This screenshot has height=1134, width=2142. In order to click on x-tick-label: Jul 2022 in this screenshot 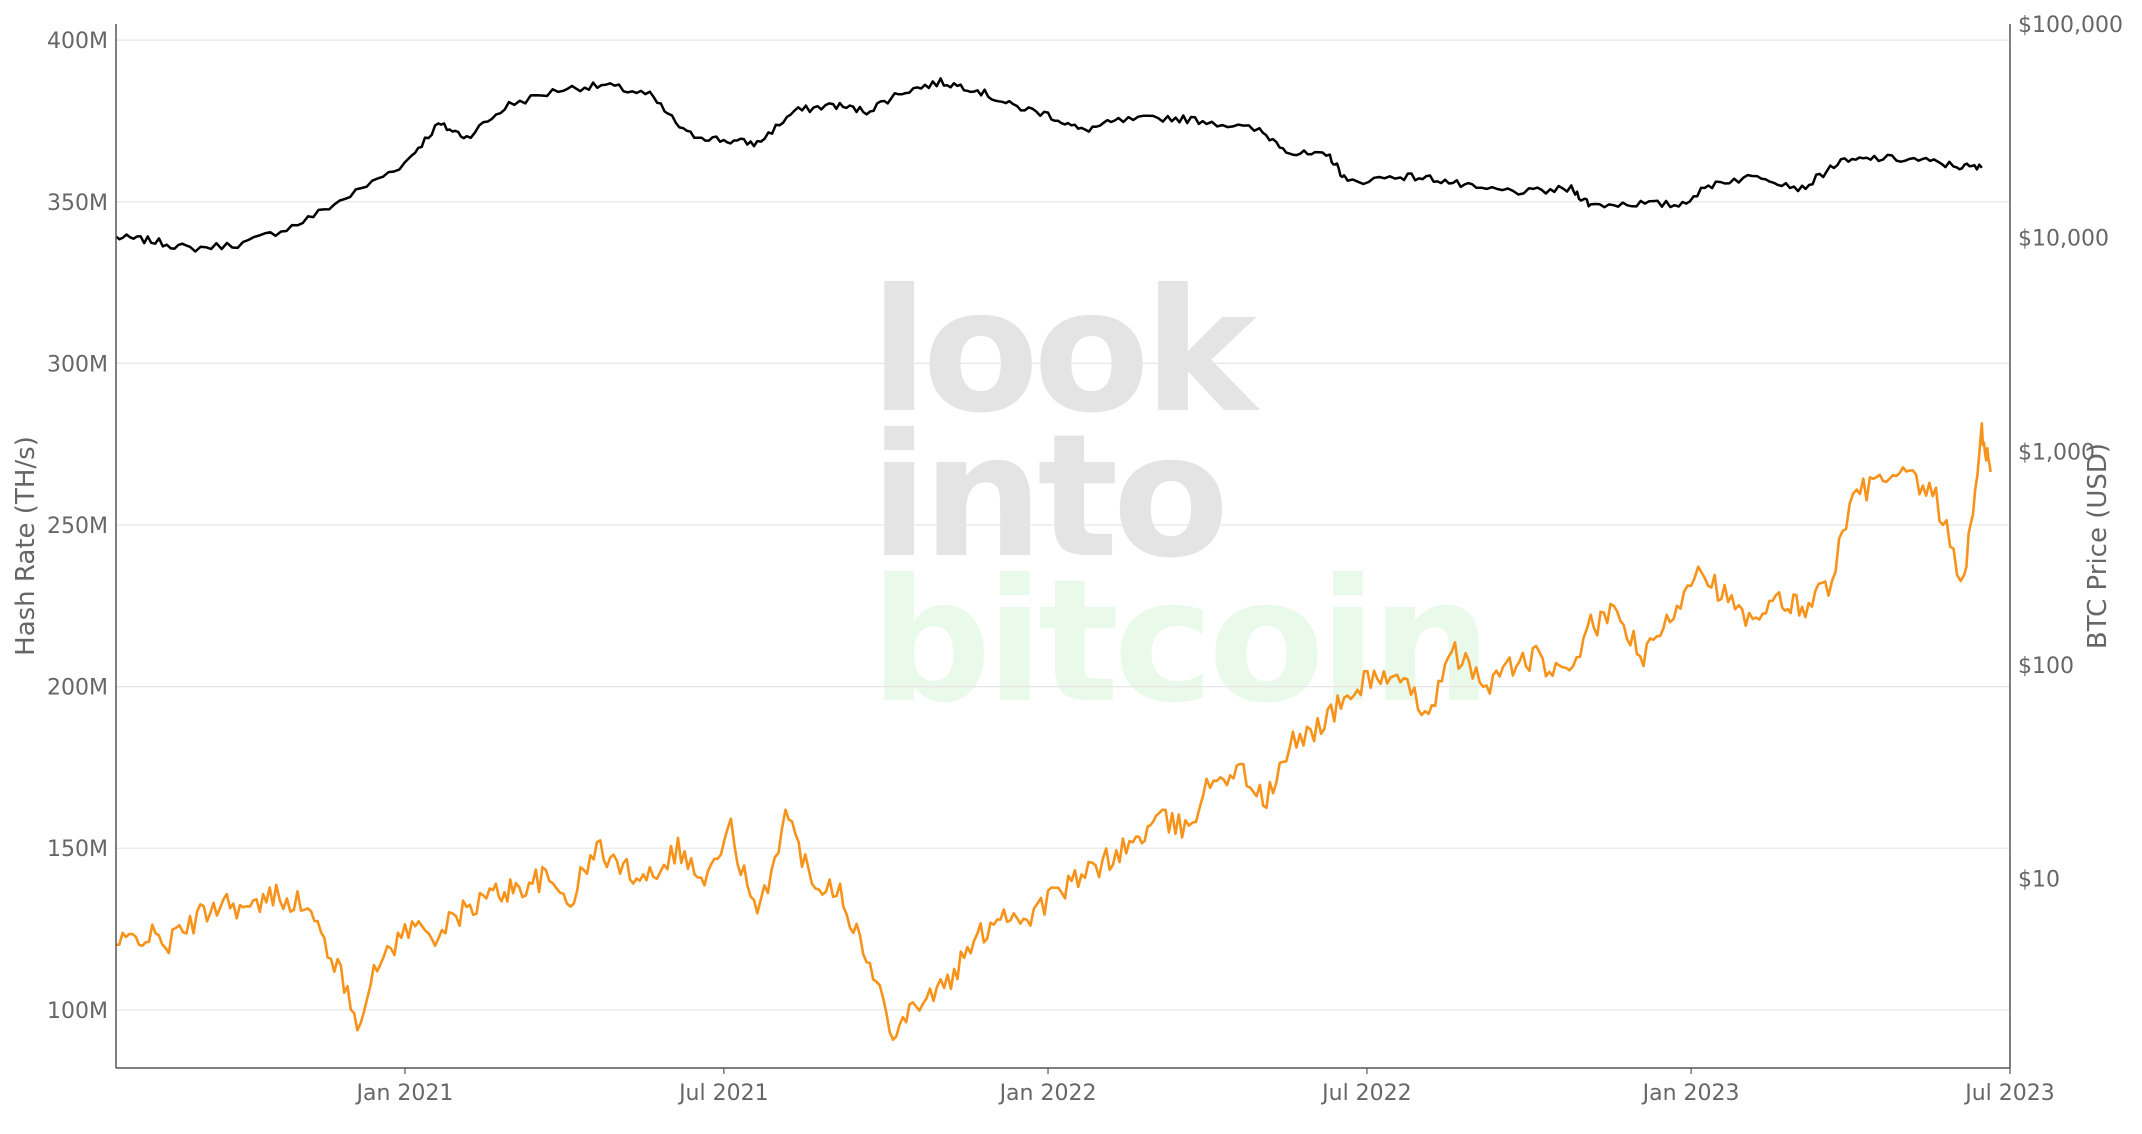, I will do `click(1366, 1093)`.